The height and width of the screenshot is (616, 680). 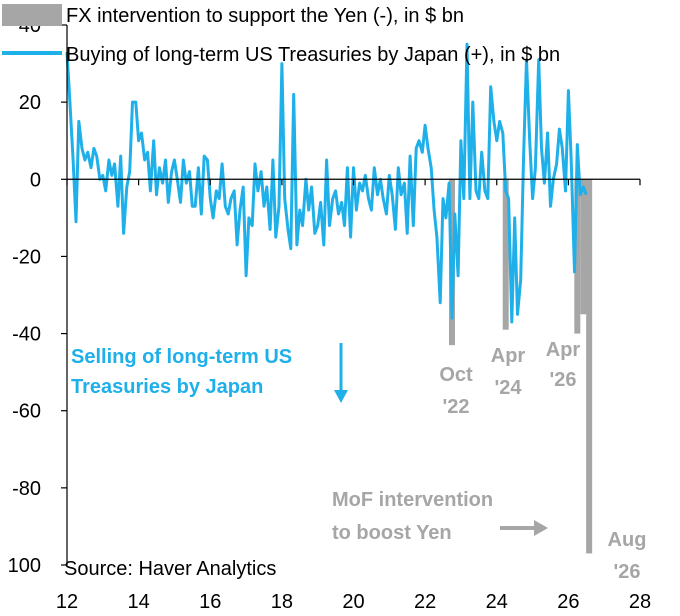 What do you see at coordinates (412, 500) in the screenshot?
I see `annotation-line: MoF intervention` at bounding box center [412, 500].